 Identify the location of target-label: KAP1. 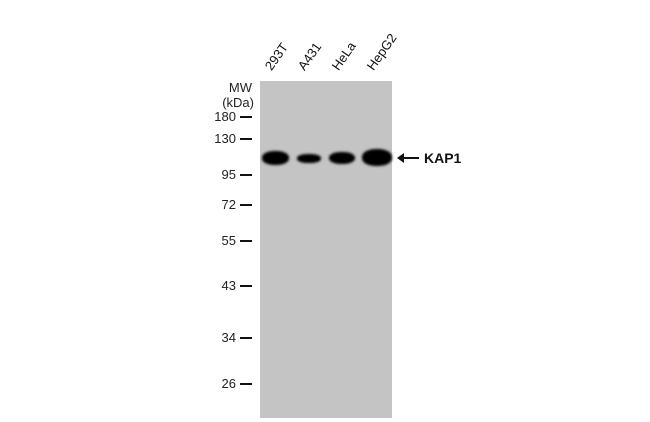
(443, 158).